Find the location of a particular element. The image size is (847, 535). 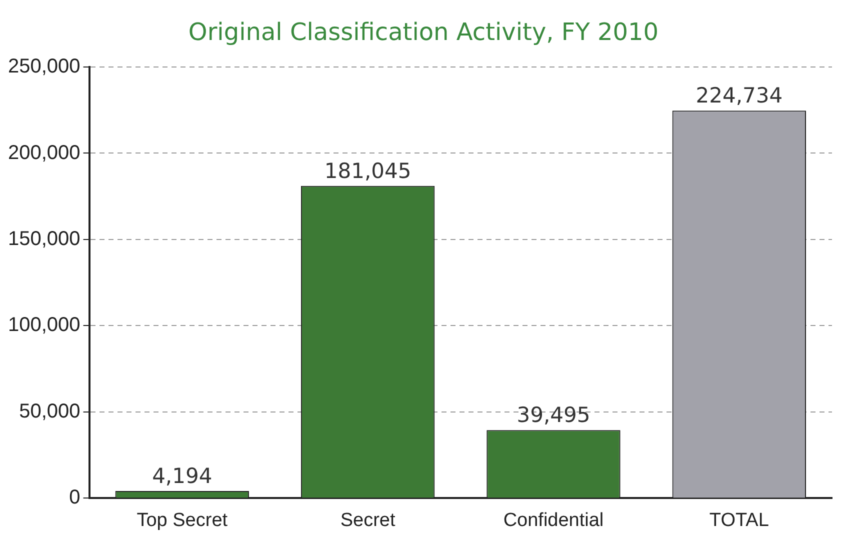

data-label: 4,194 is located at coordinates (182, 476).